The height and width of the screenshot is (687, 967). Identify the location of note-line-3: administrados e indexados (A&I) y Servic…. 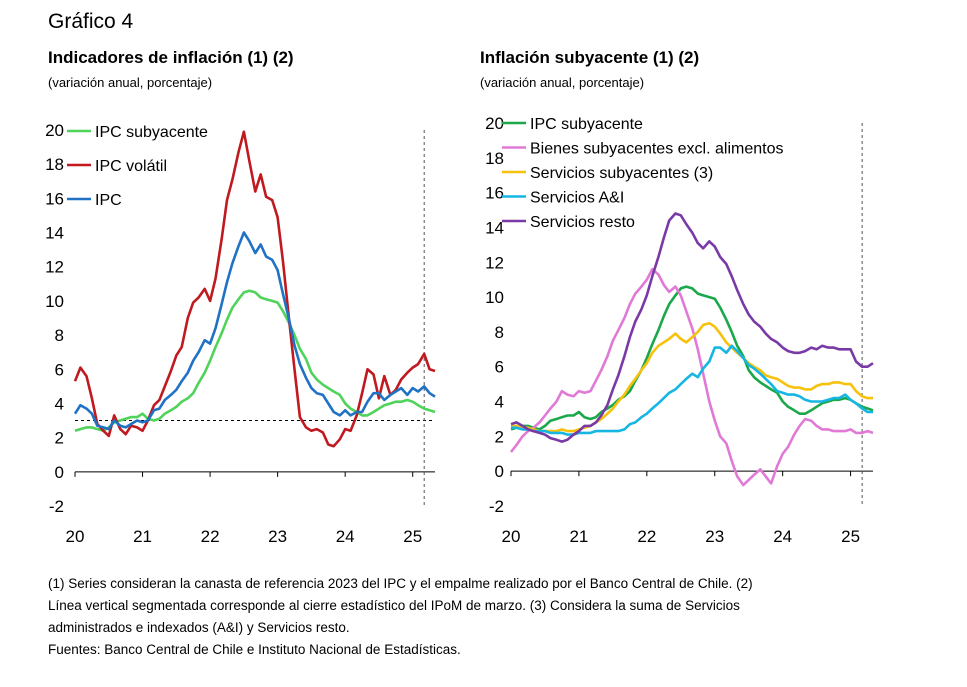
(199, 627).